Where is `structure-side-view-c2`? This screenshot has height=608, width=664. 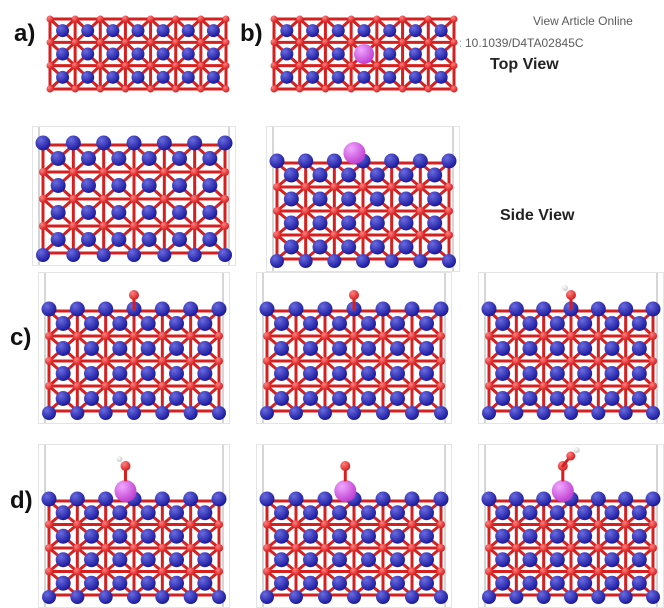 structure-side-view-c2 is located at coordinates (354, 348).